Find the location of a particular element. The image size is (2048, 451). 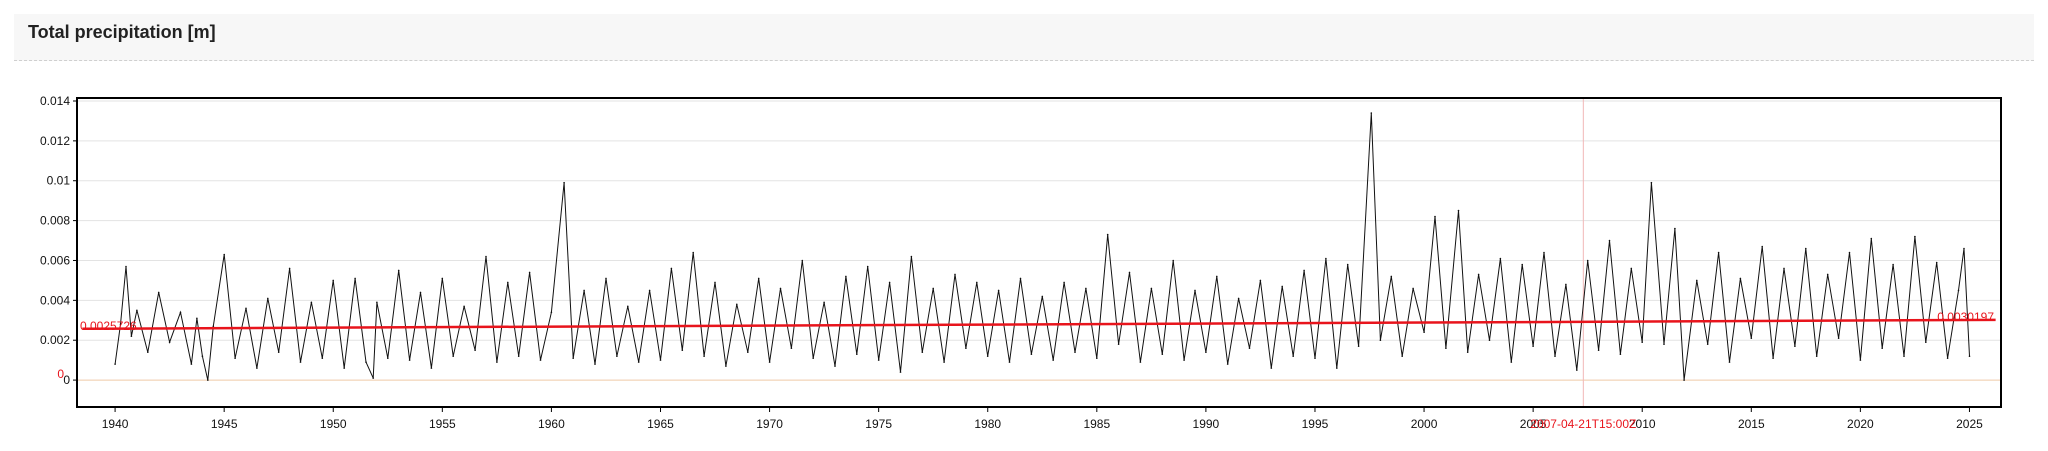

zero-label: 0 is located at coordinates (60, 374).